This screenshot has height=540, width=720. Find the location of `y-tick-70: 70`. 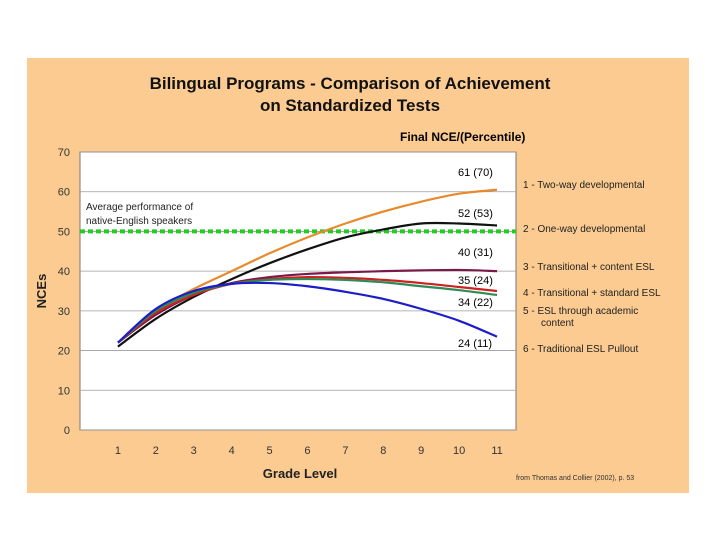

y-tick-70: 70 is located at coordinates (64, 153).